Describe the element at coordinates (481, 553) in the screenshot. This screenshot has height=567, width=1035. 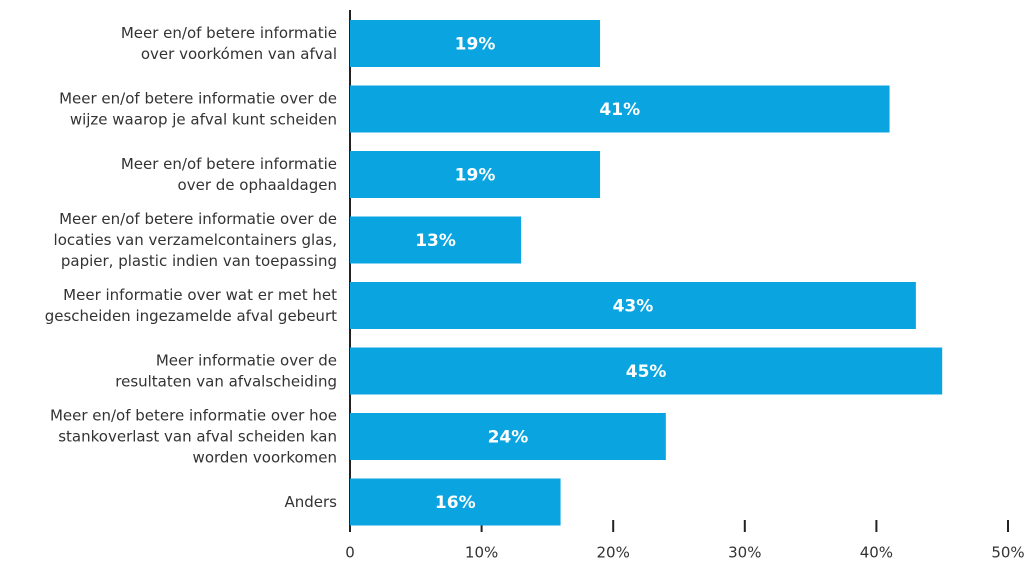
I see `x-tick-label: 10%` at that location.